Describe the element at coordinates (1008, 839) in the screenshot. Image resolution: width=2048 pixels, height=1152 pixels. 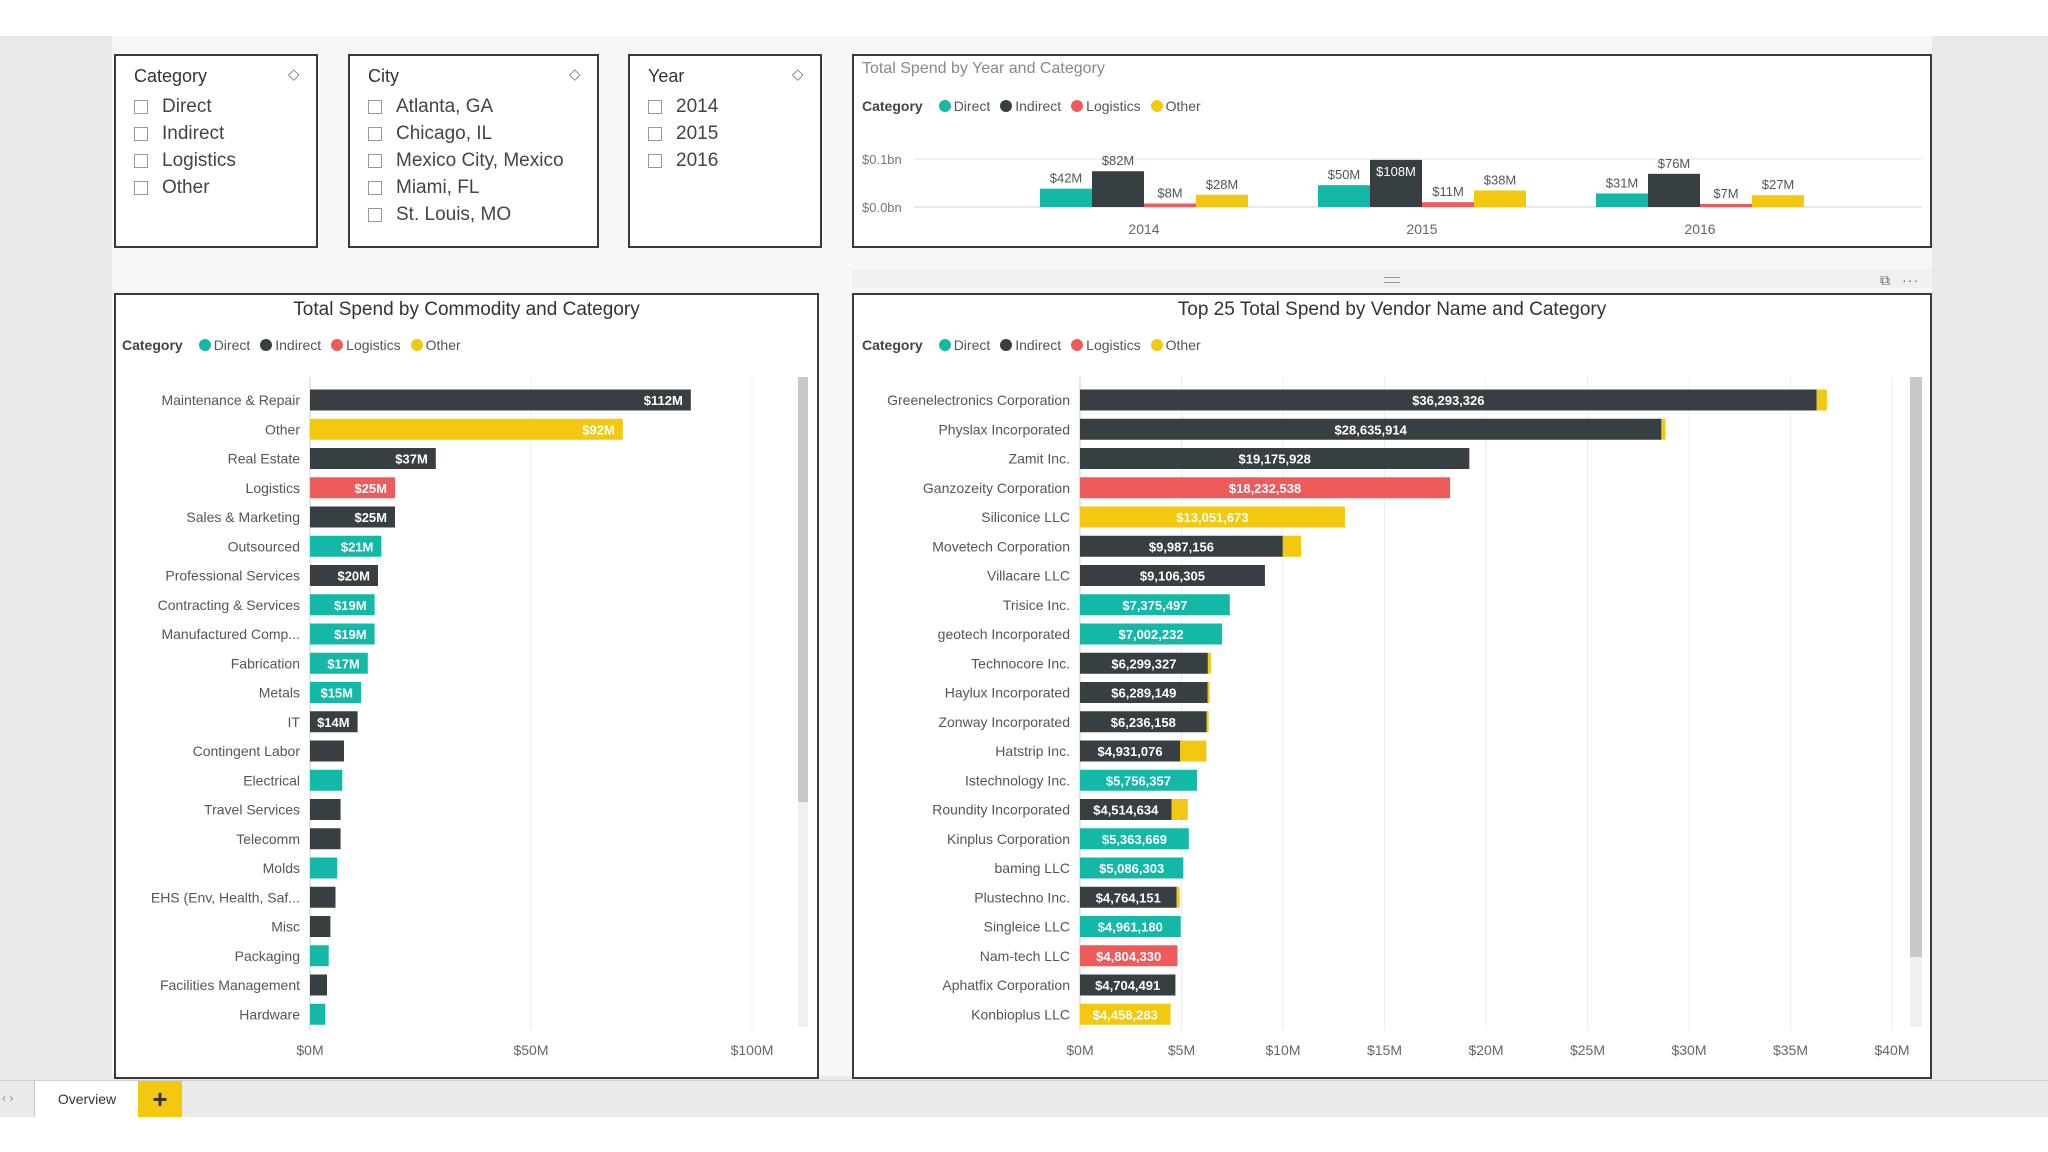
I see `category-label: Kinplus Corporation` at that location.